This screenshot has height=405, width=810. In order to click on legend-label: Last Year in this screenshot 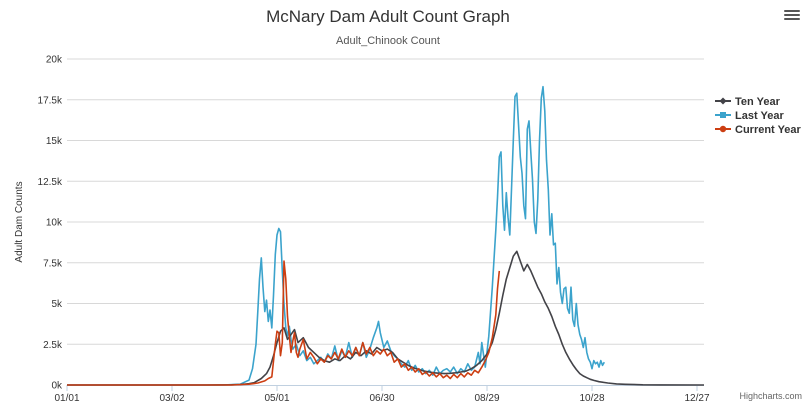, I will do `click(759, 116)`.